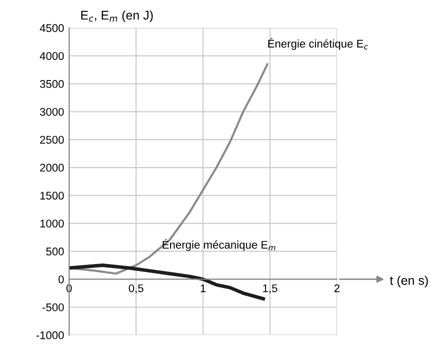  What do you see at coordinates (318, 44) in the screenshot?
I see `annotation: Énergie cinétique E$_{c}$` at bounding box center [318, 44].